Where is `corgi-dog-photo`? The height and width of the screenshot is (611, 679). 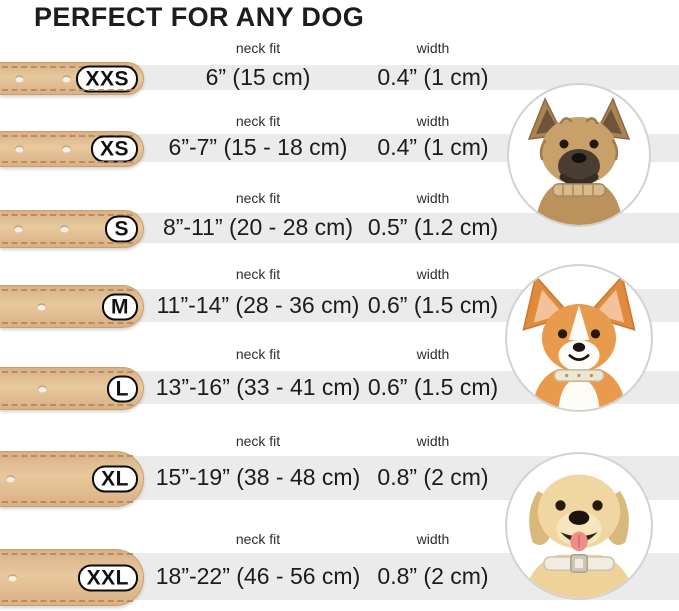
corgi-dog-photo is located at coordinates (579, 342).